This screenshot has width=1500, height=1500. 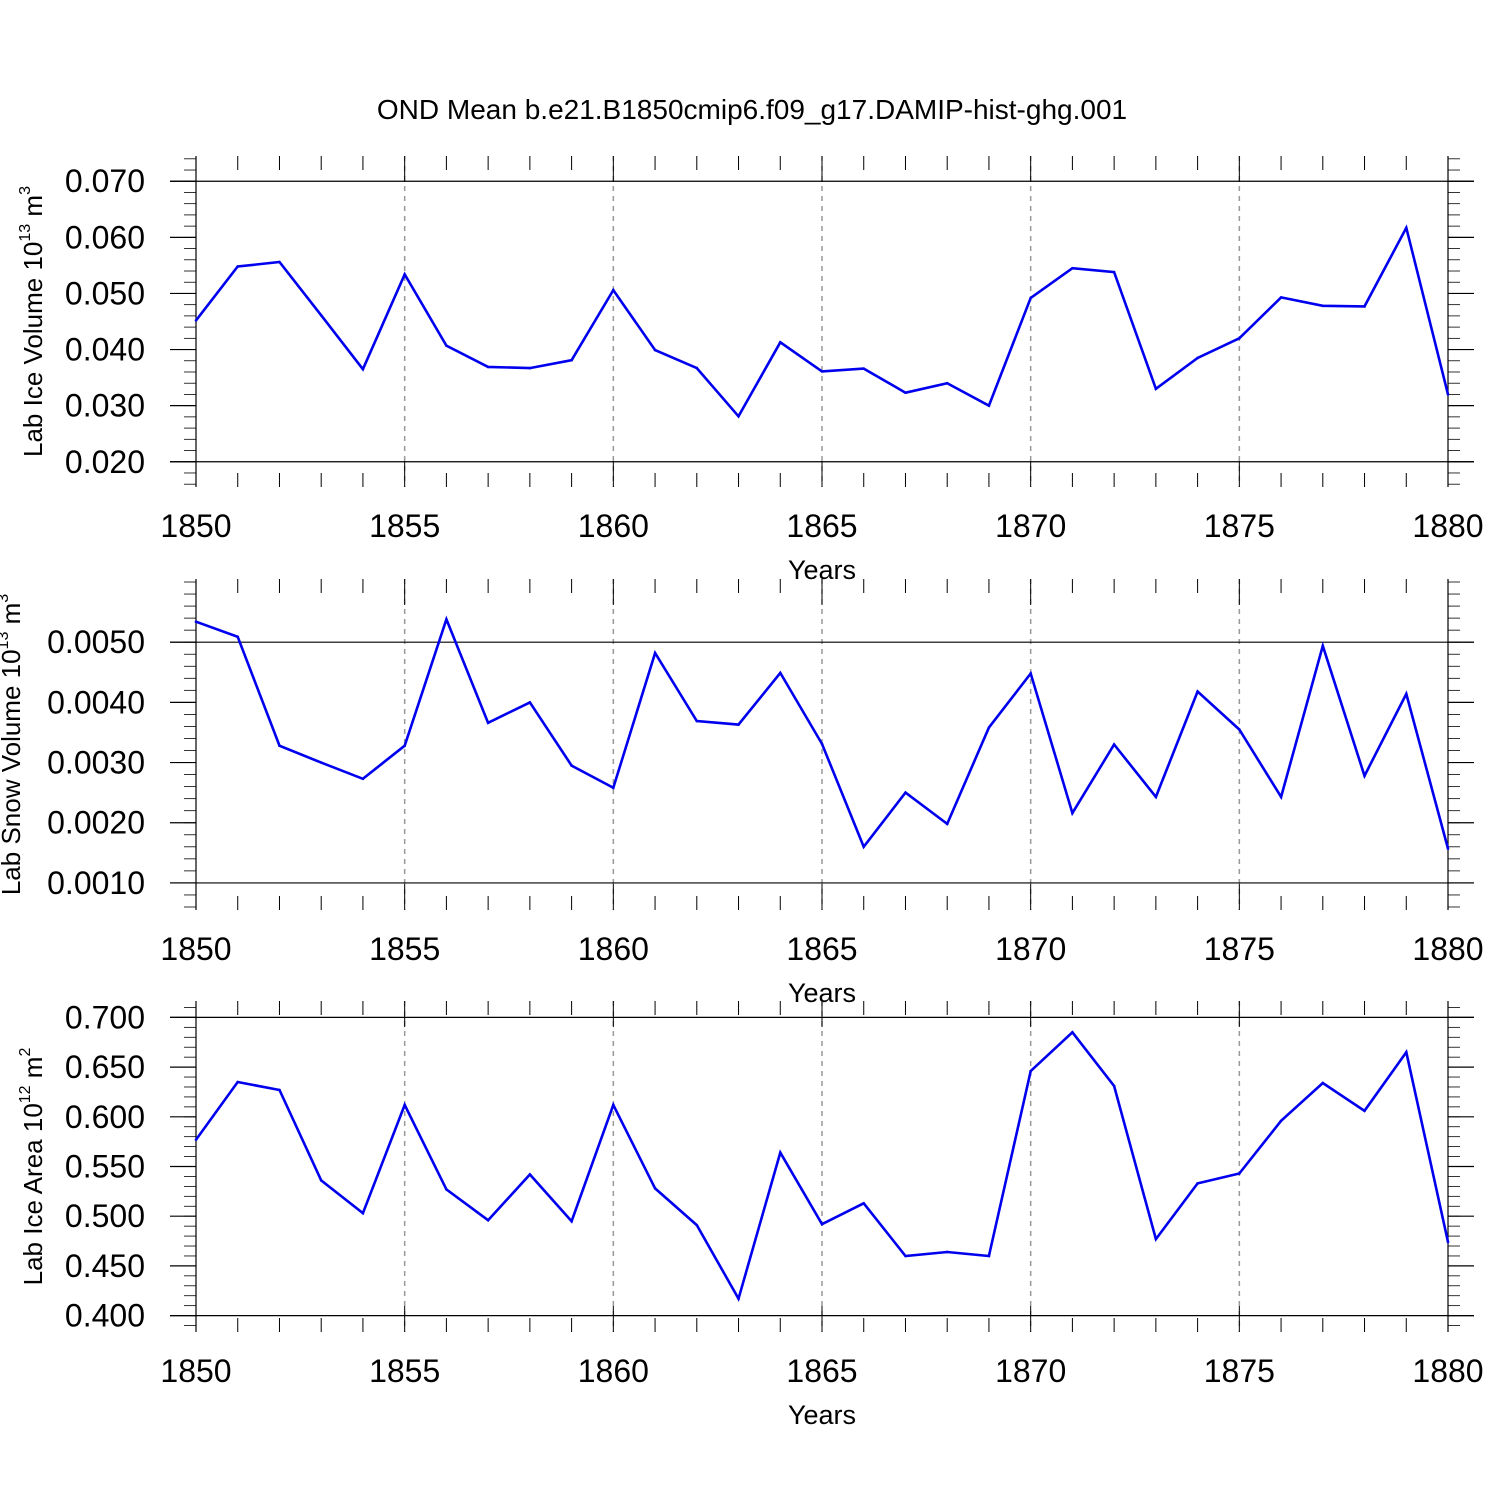 What do you see at coordinates (96, 702) in the screenshot?
I see `y-tick-label: 0.0040` at bounding box center [96, 702].